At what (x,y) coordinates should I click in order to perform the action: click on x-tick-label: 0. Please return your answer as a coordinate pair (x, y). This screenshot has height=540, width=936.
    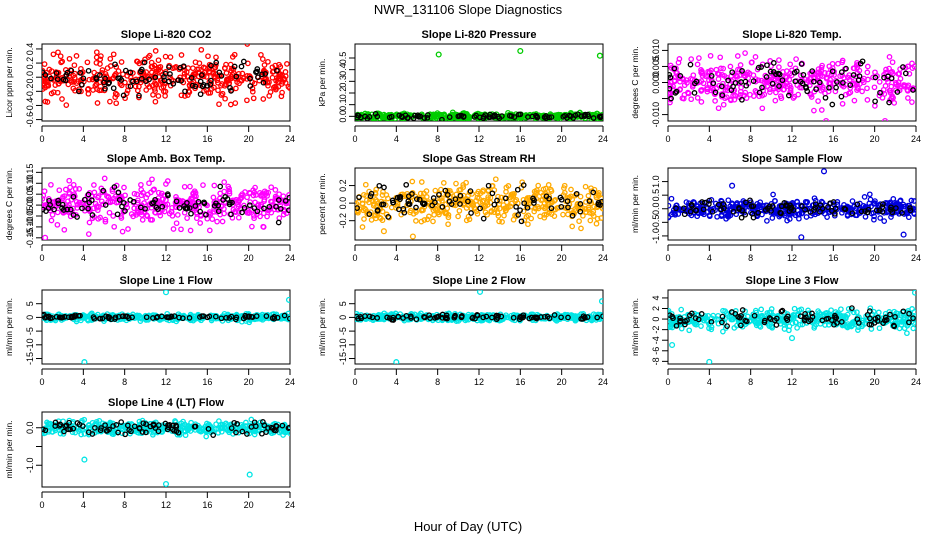
    Looking at the image, I should click on (354, 382).